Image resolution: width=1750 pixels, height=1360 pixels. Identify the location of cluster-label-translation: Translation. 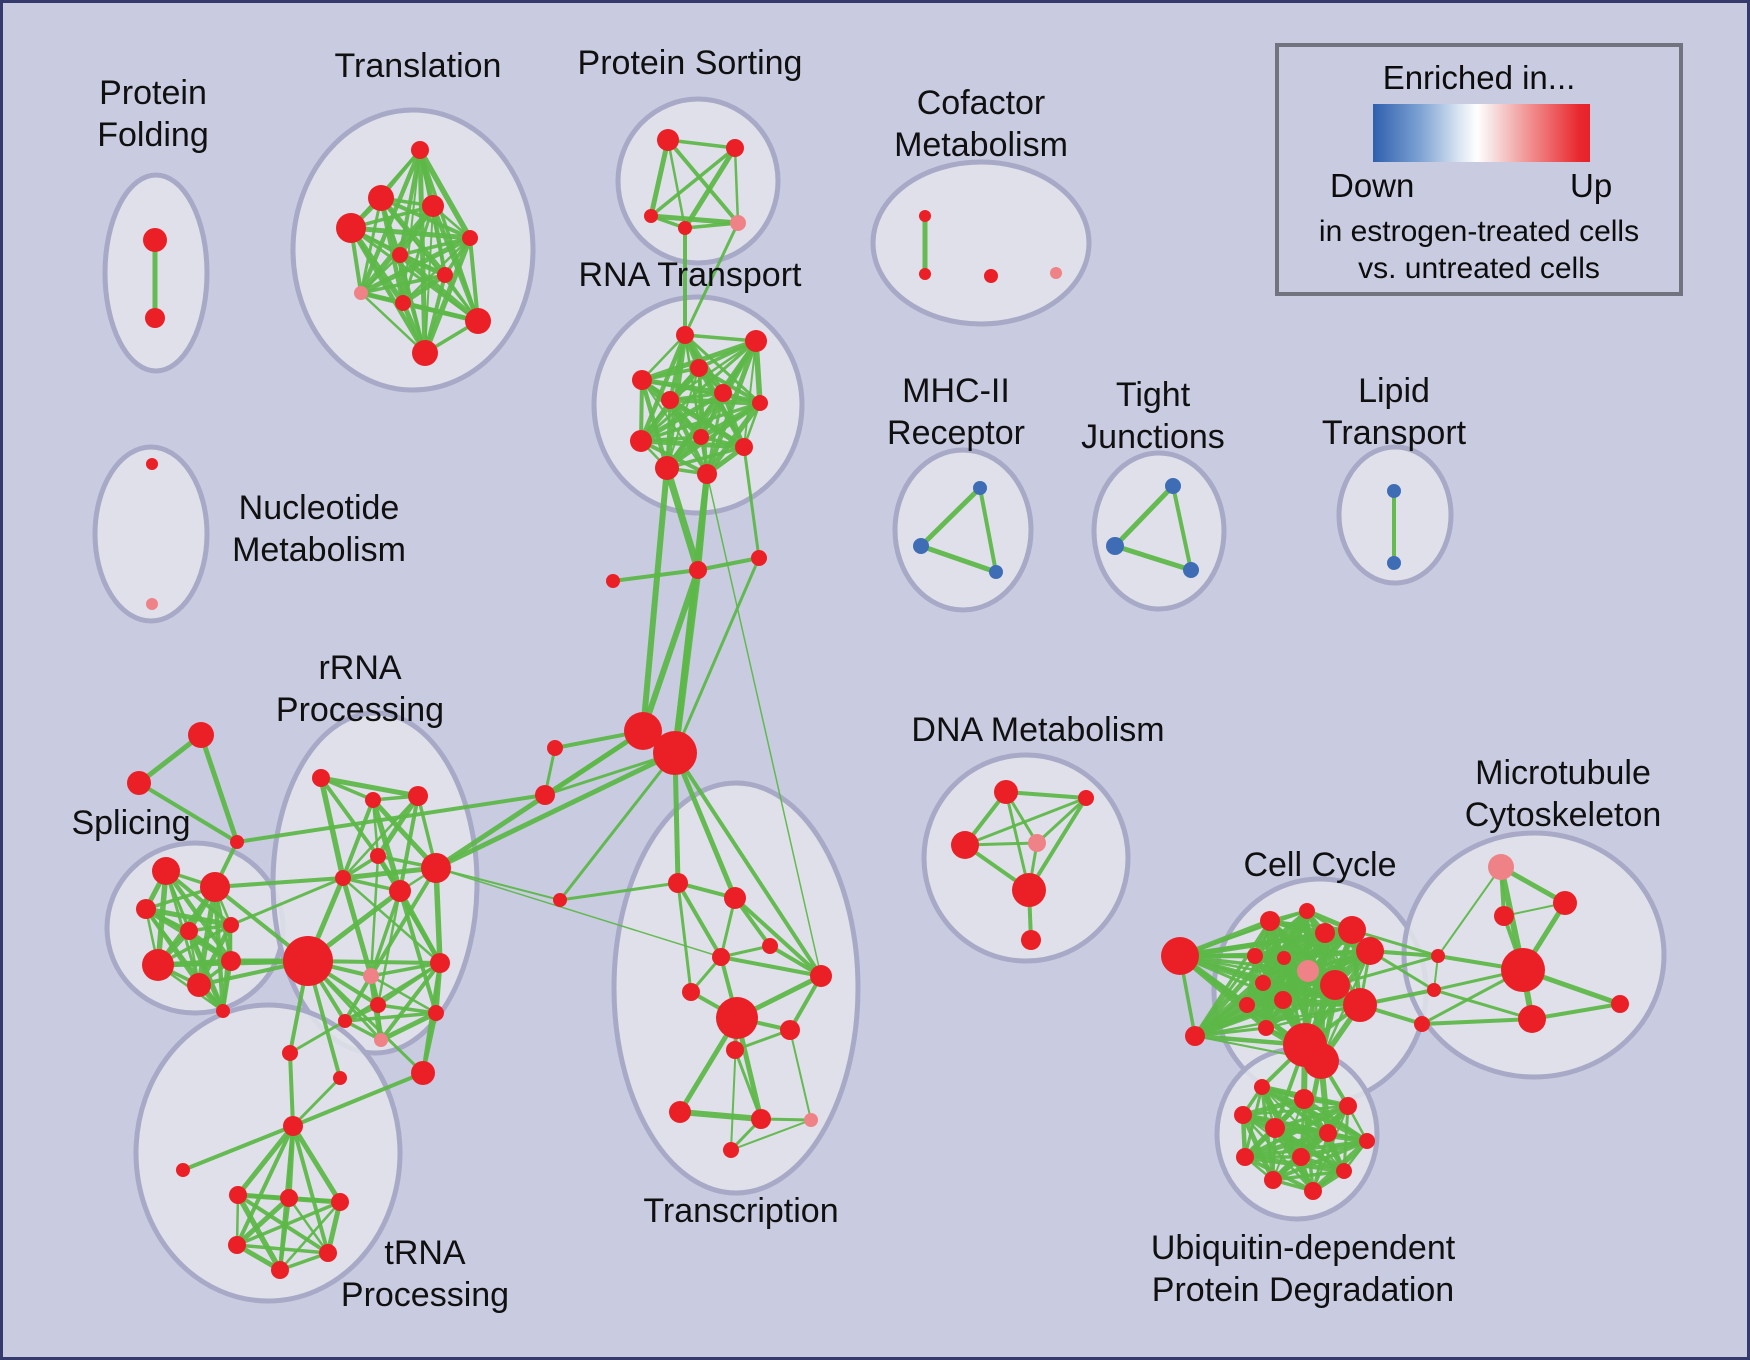
(418, 66).